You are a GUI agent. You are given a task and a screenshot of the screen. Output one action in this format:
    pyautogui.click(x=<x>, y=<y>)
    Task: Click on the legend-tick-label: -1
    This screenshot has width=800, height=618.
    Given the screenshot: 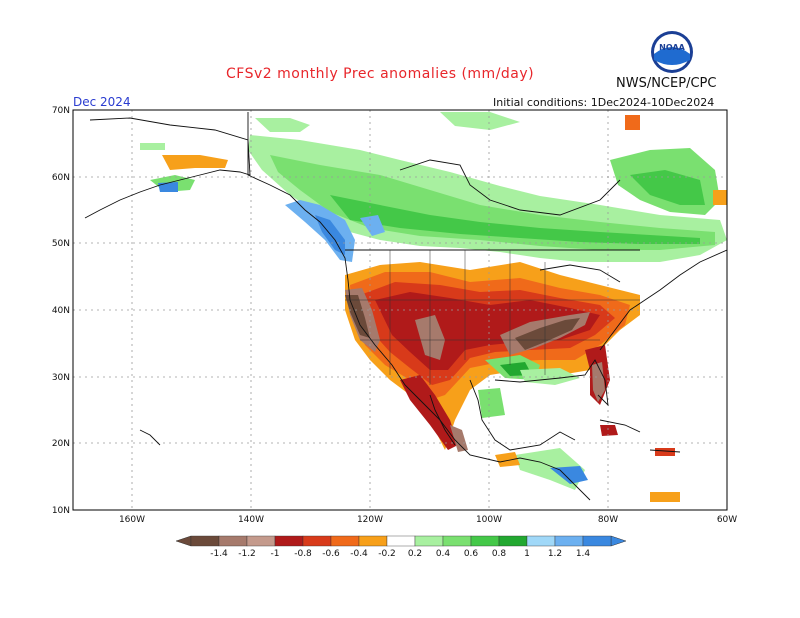 What is the action you would take?
    pyautogui.click(x=275, y=554)
    